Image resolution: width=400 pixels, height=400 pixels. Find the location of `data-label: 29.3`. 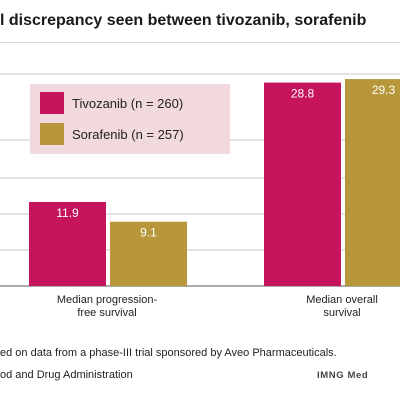

data-label: 29.3 is located at coordinates (384, 90).